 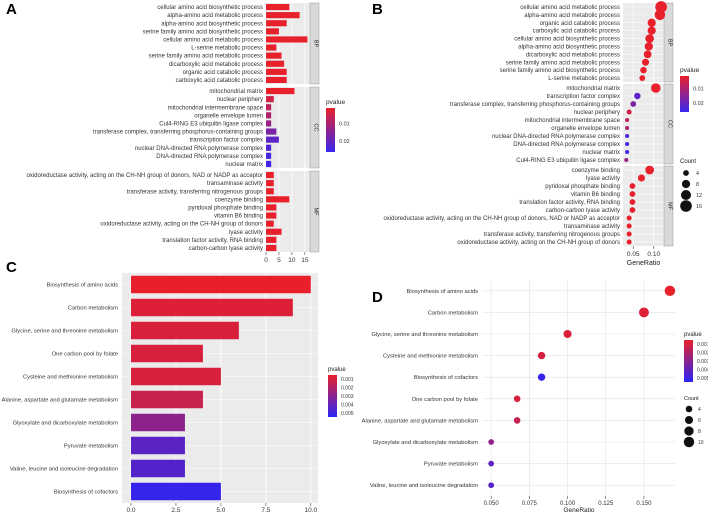 I want to click on panel-c-x-tick-label: 5.0, so click(x=220, y=510).